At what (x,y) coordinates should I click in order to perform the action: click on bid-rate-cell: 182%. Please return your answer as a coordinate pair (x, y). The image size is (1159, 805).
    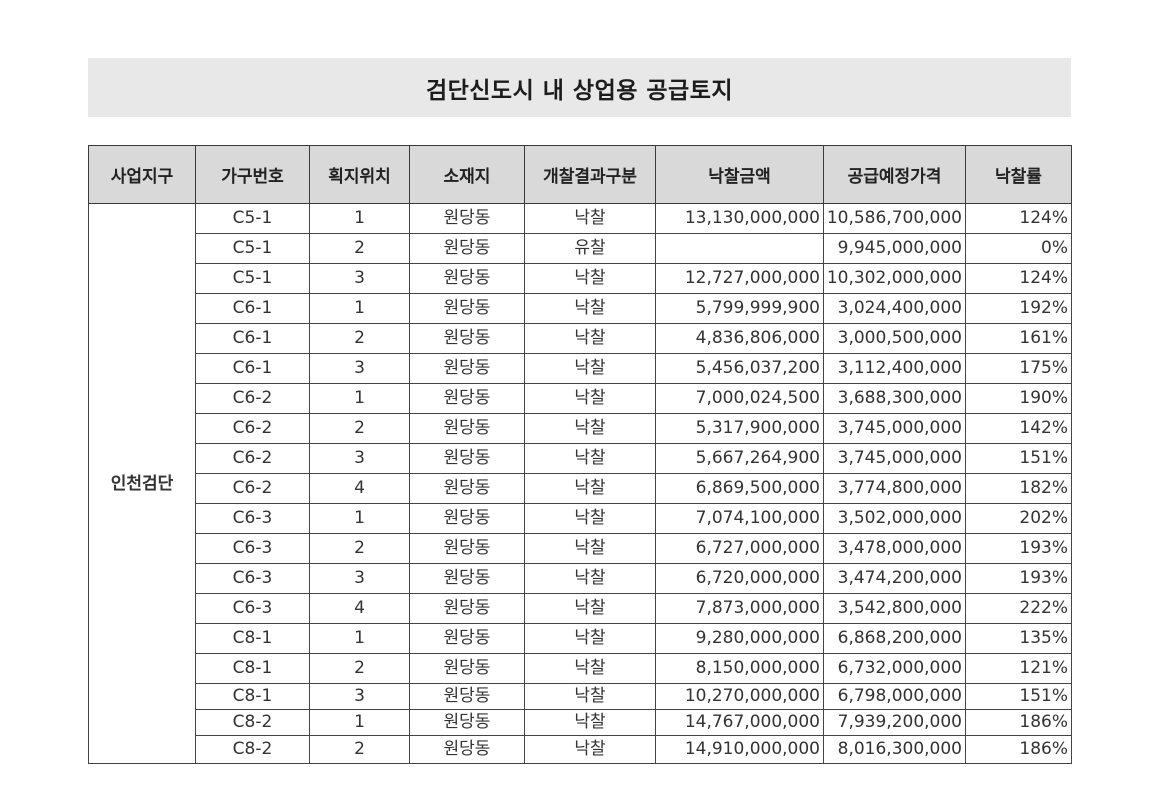
    Looking at the image, I should click on (1018, 488).